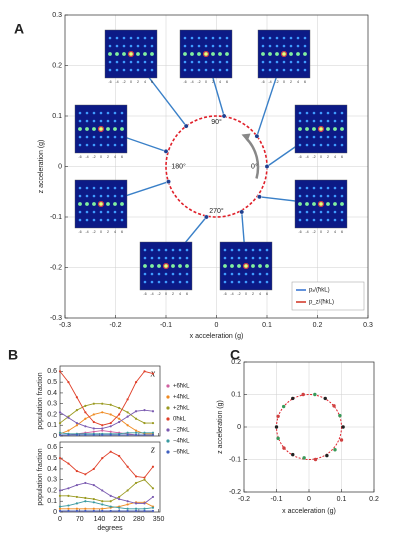  Describe the element at coordinates (101, 129) in the screenshot. I see `inset-highlight` at that location.